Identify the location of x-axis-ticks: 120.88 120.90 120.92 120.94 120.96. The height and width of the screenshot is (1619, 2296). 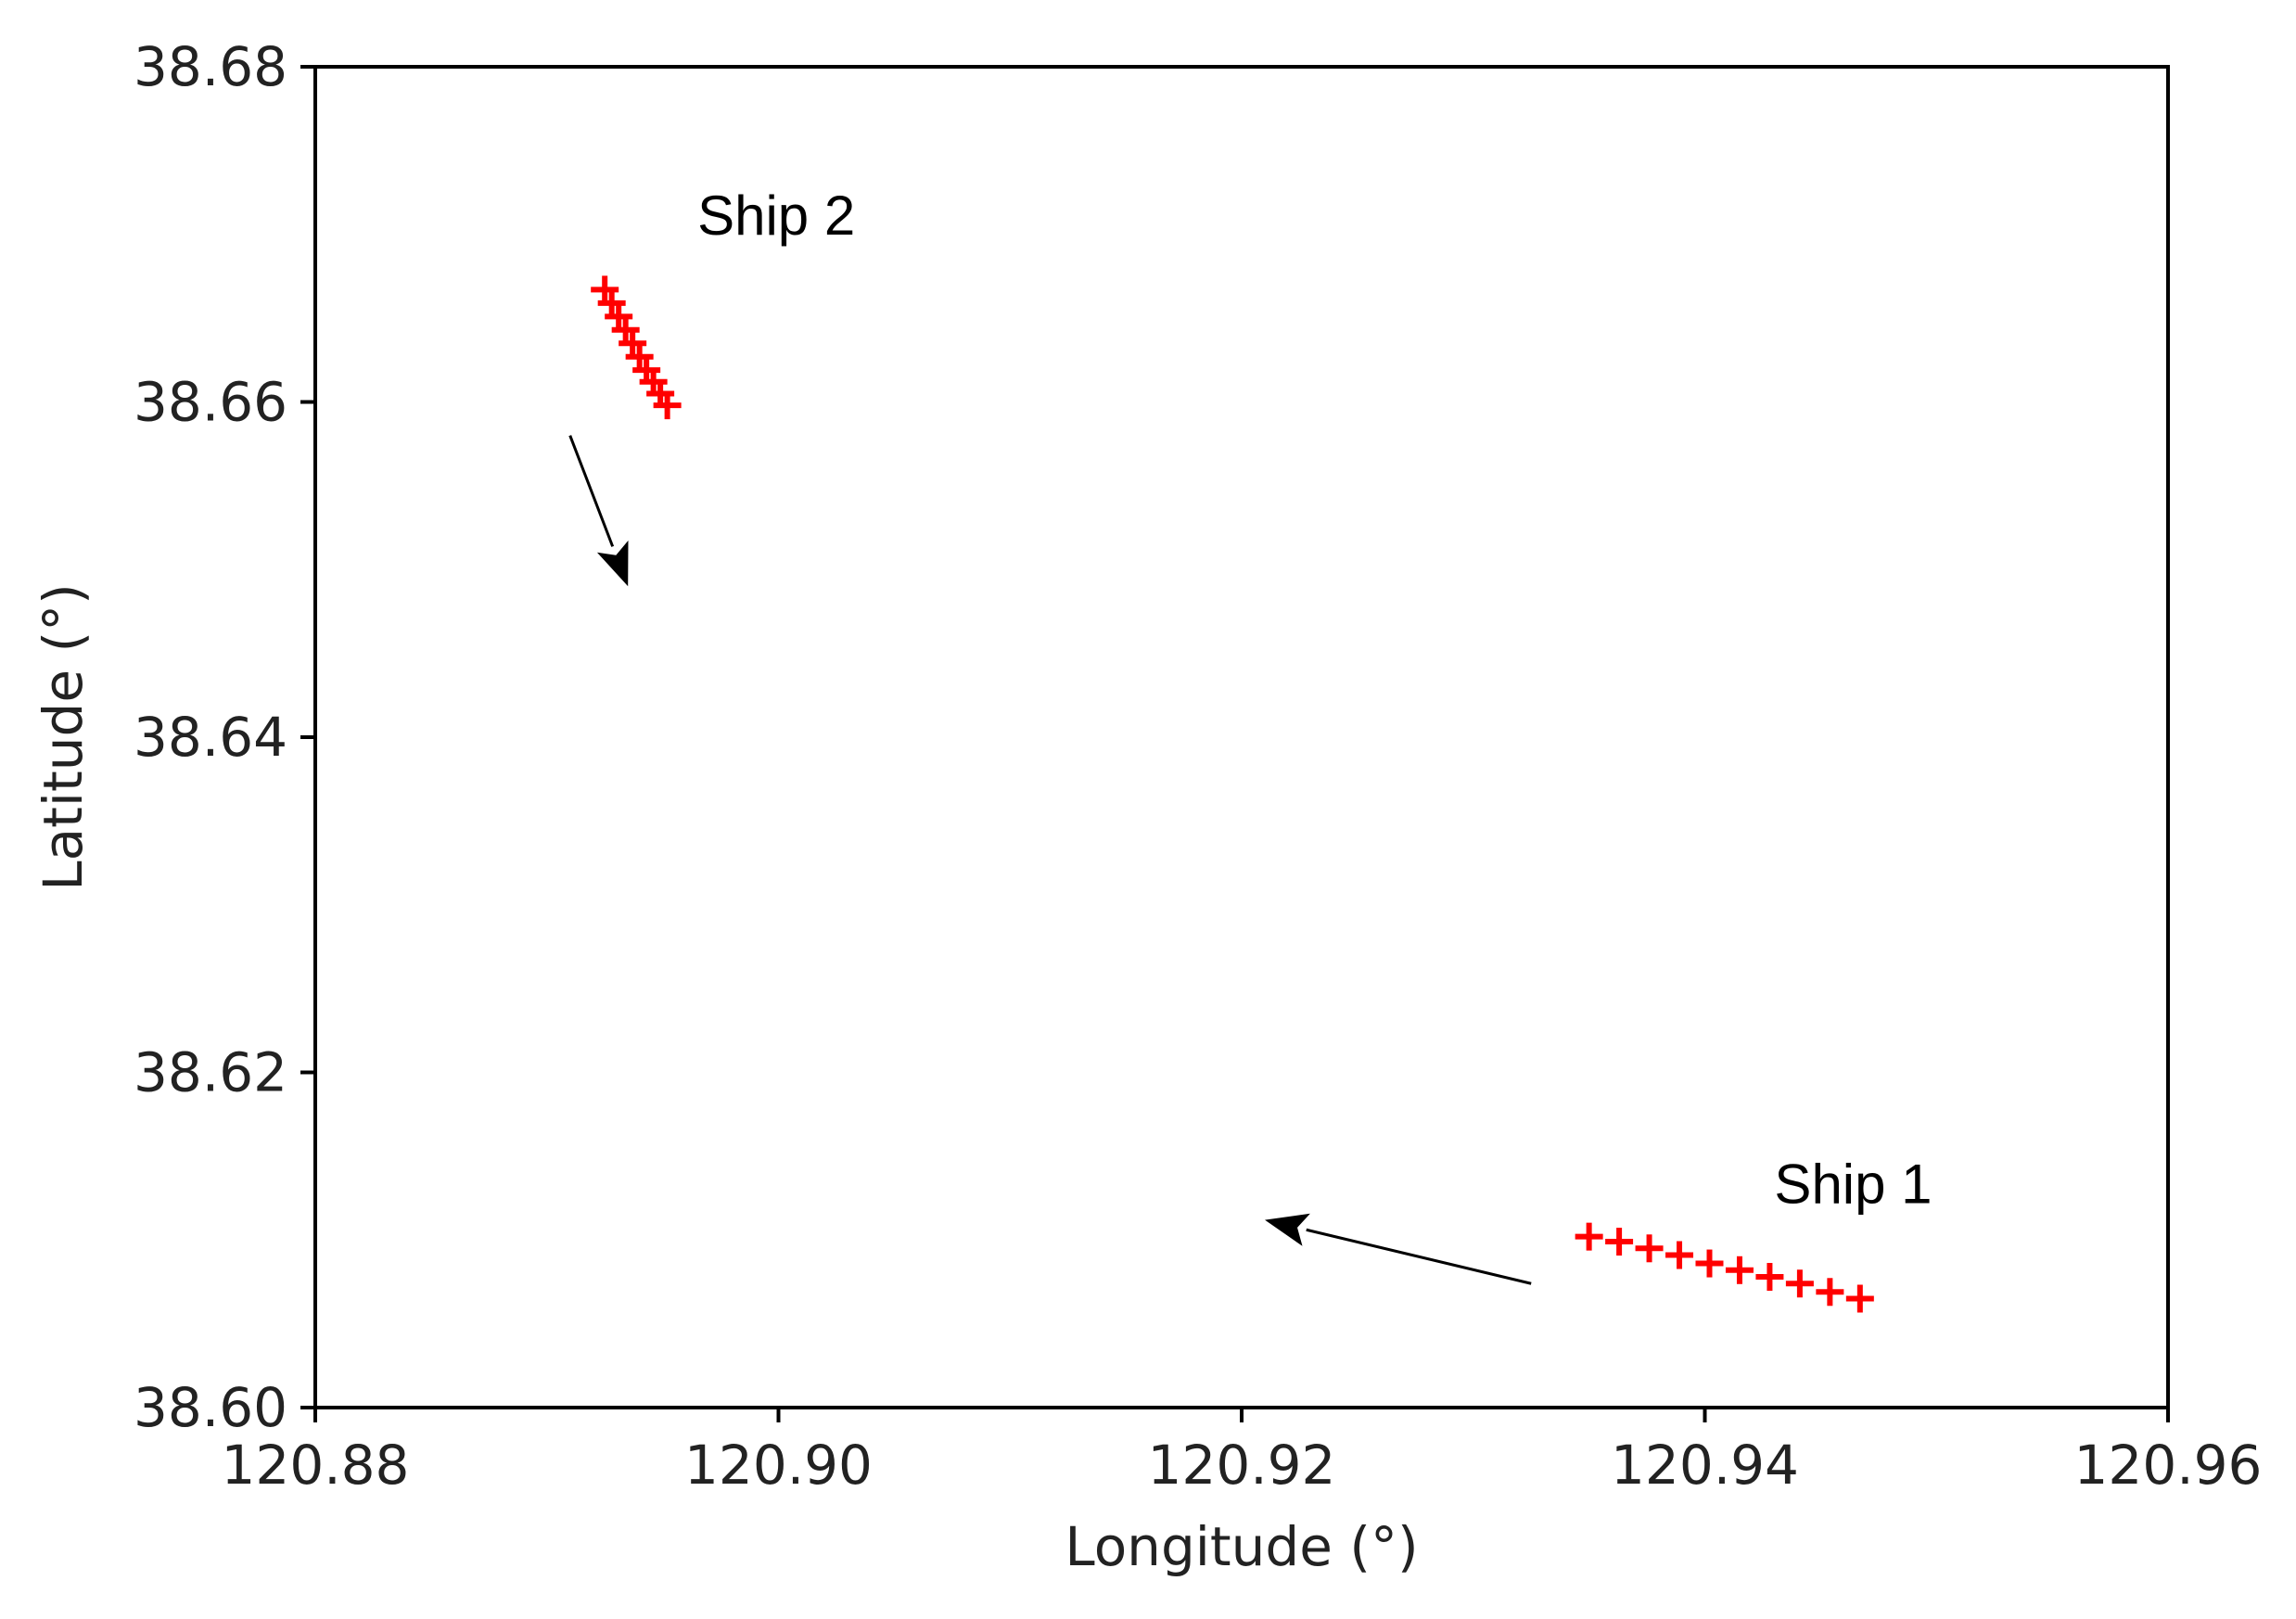
(1242, 1452).